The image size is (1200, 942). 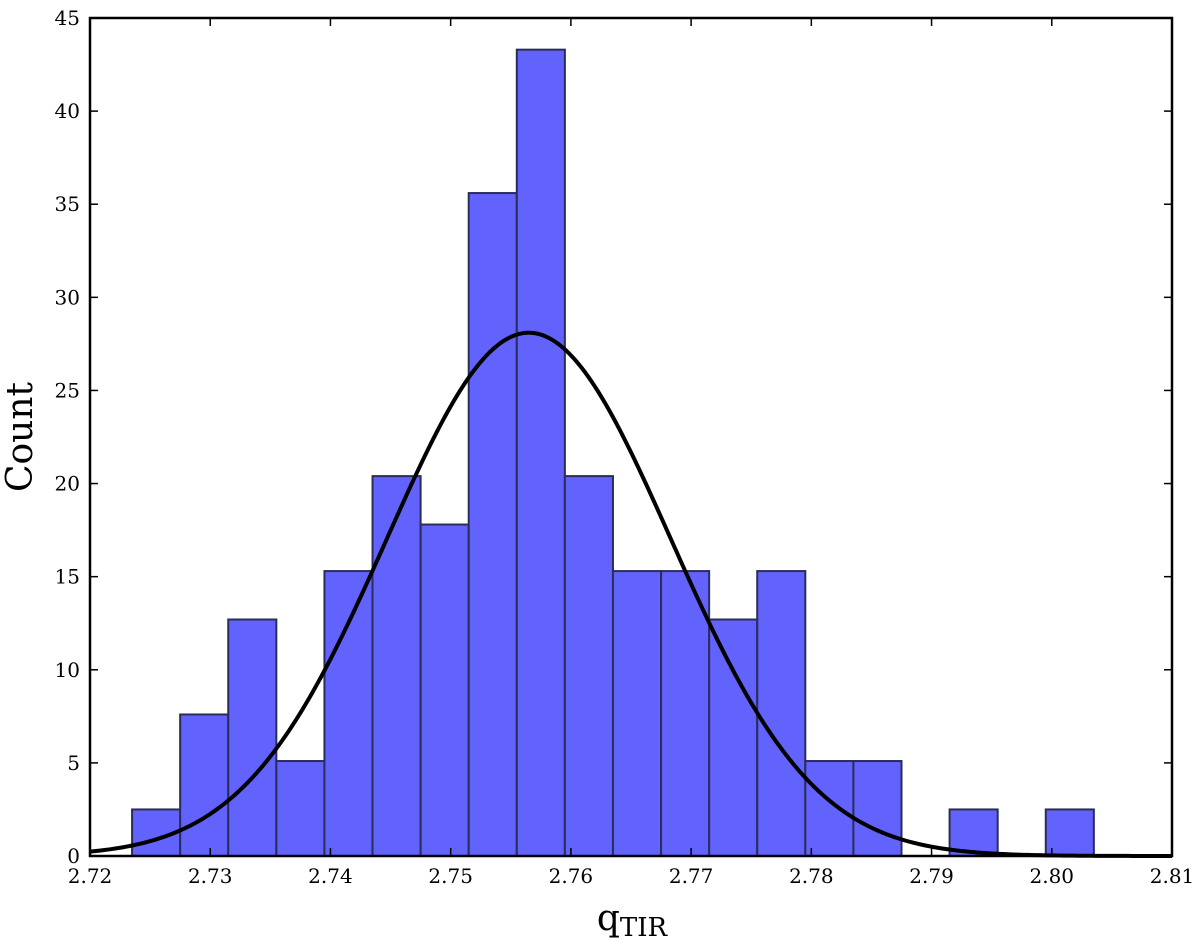 What do you see at coordinates (90, 876) in the screenshot?
I see `x-tick-label: 2.72` at bounding box center [90, 876].